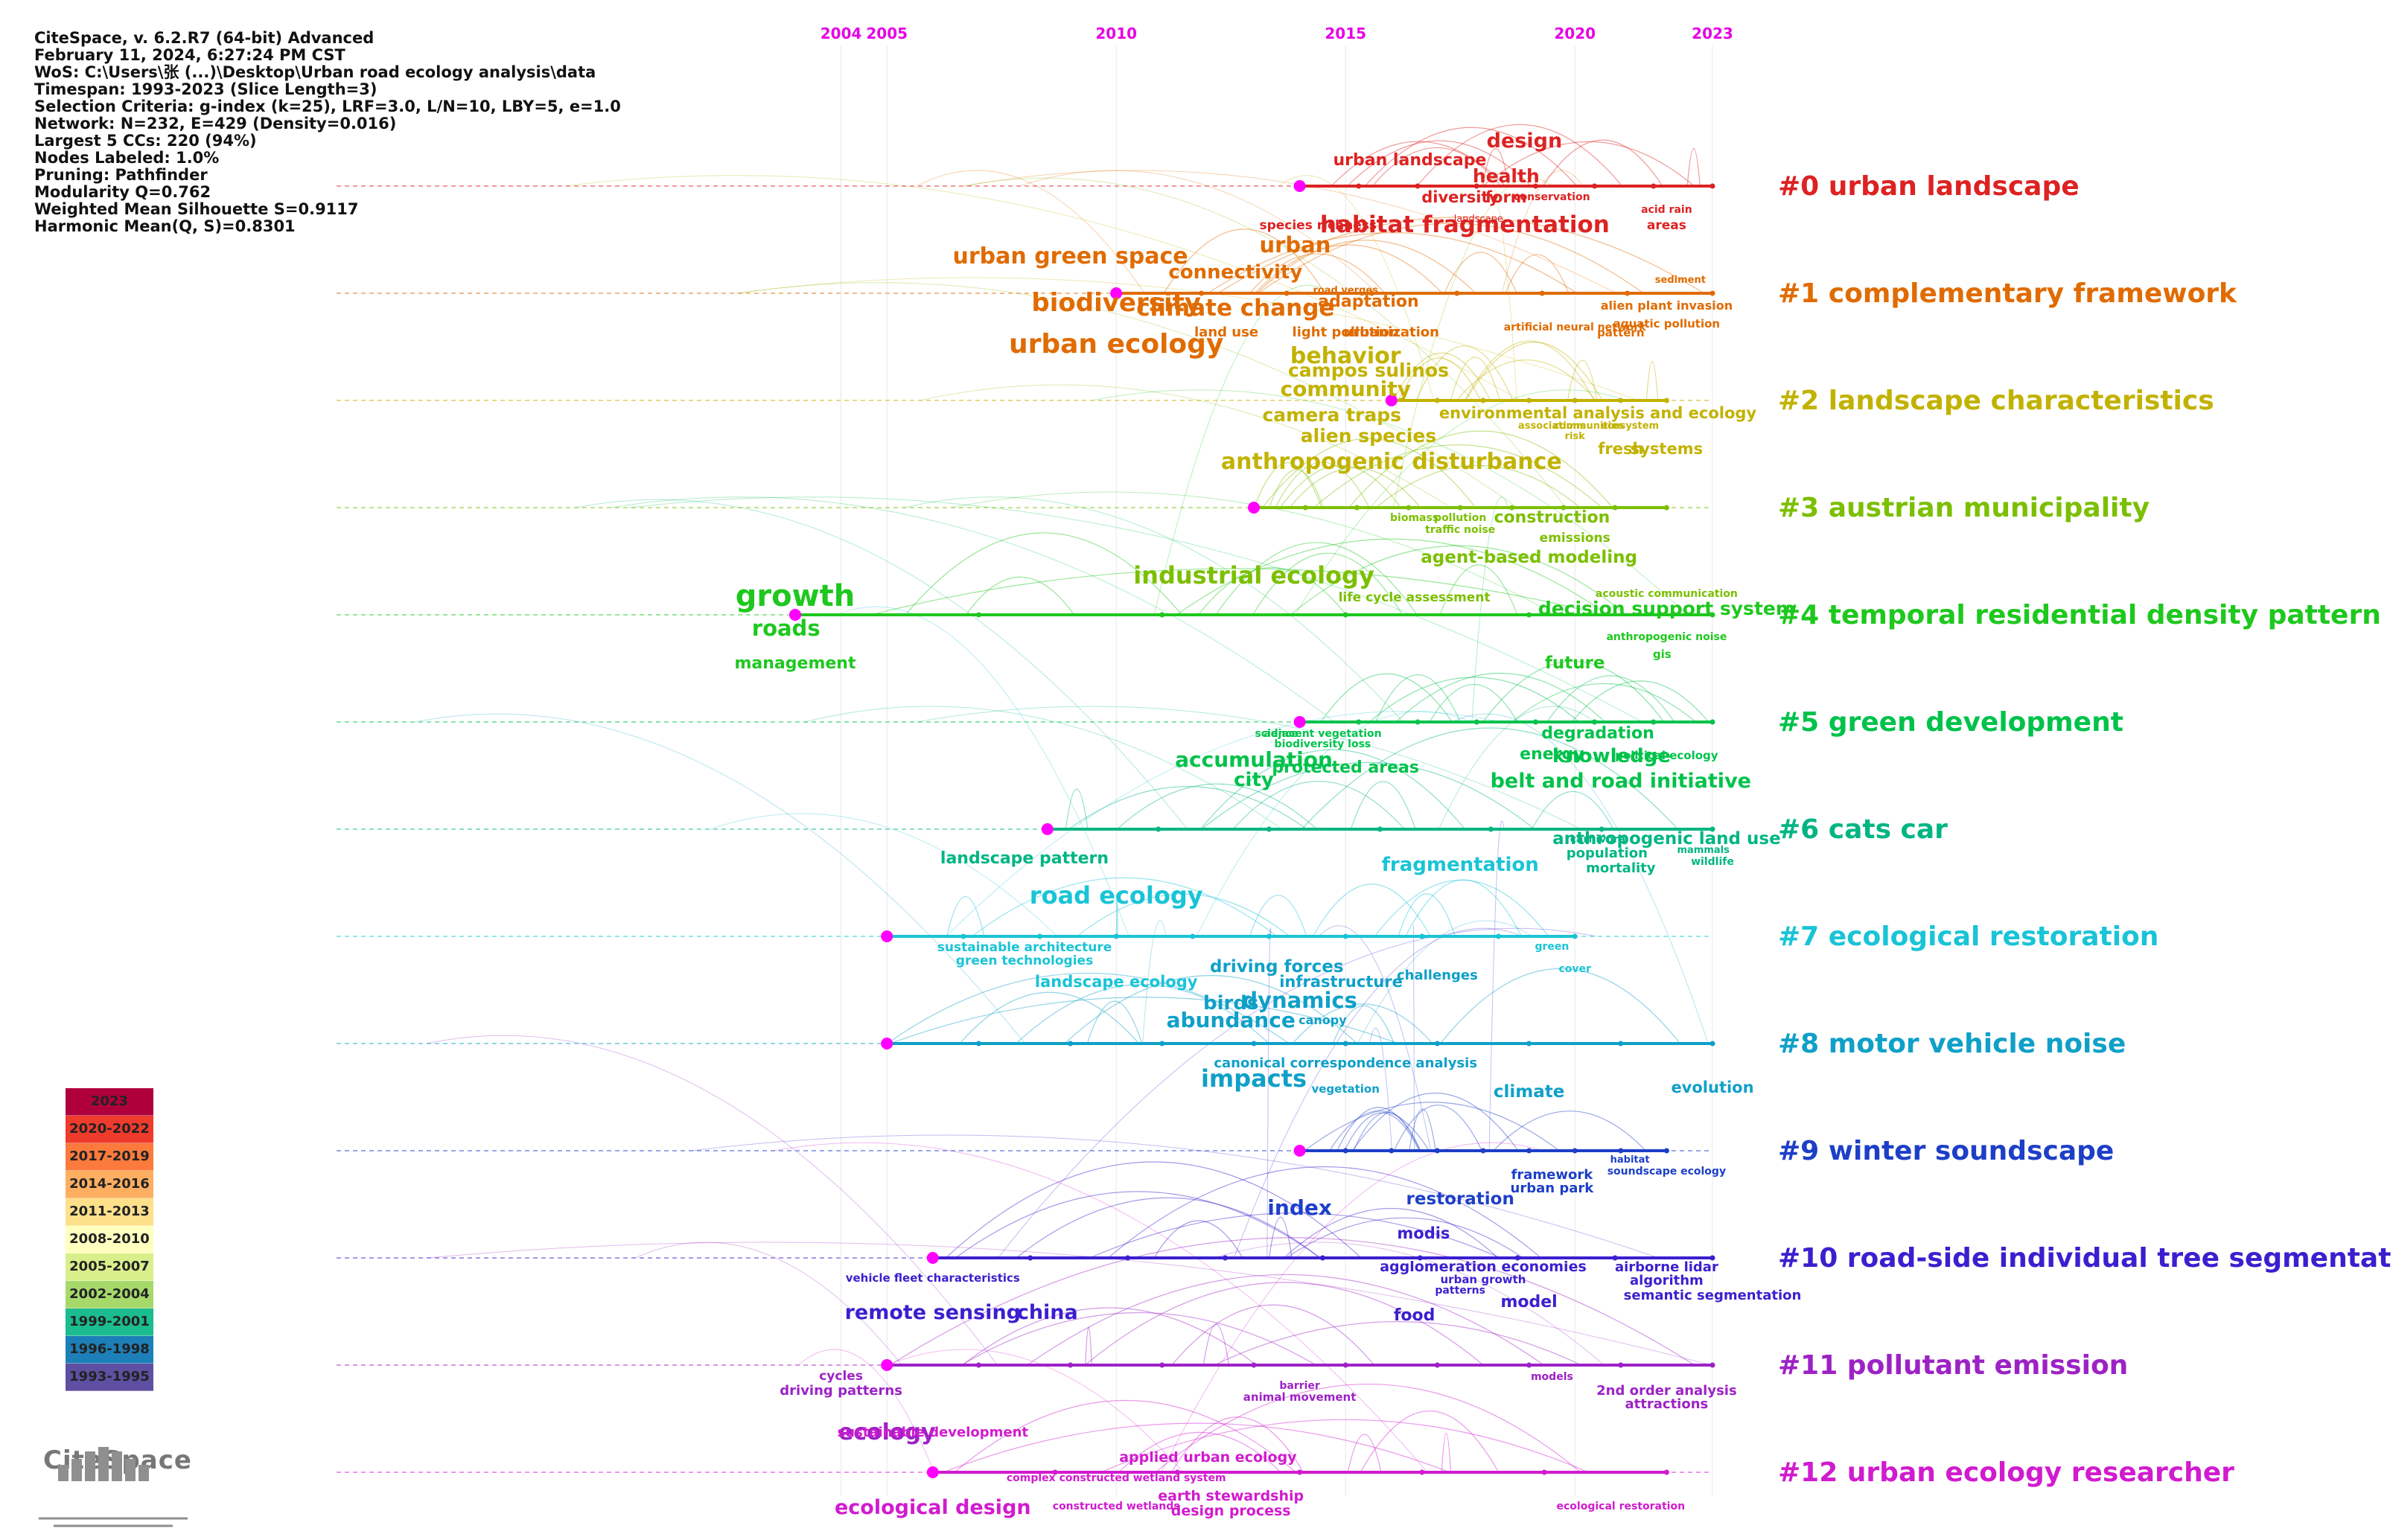 Image resolution: width=2393 pixels, height=1540 pixels. What do you see at coordinates (1552, 754) in the screenshot?
I see `keyword-label: energy` at bounding box center [1552, 754].